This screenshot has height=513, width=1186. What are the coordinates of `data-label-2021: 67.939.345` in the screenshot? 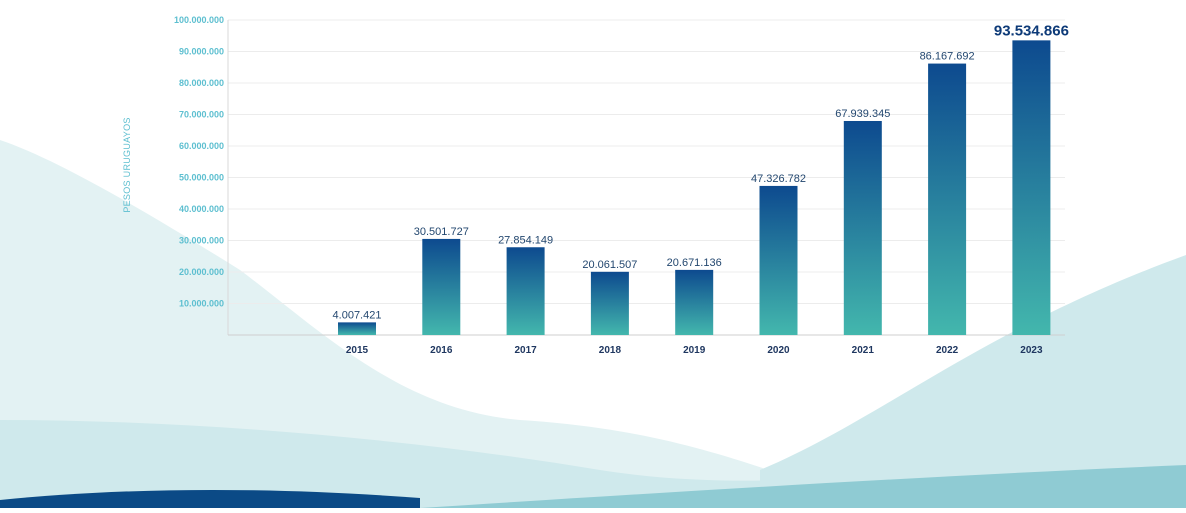 It's located at (862, 114).